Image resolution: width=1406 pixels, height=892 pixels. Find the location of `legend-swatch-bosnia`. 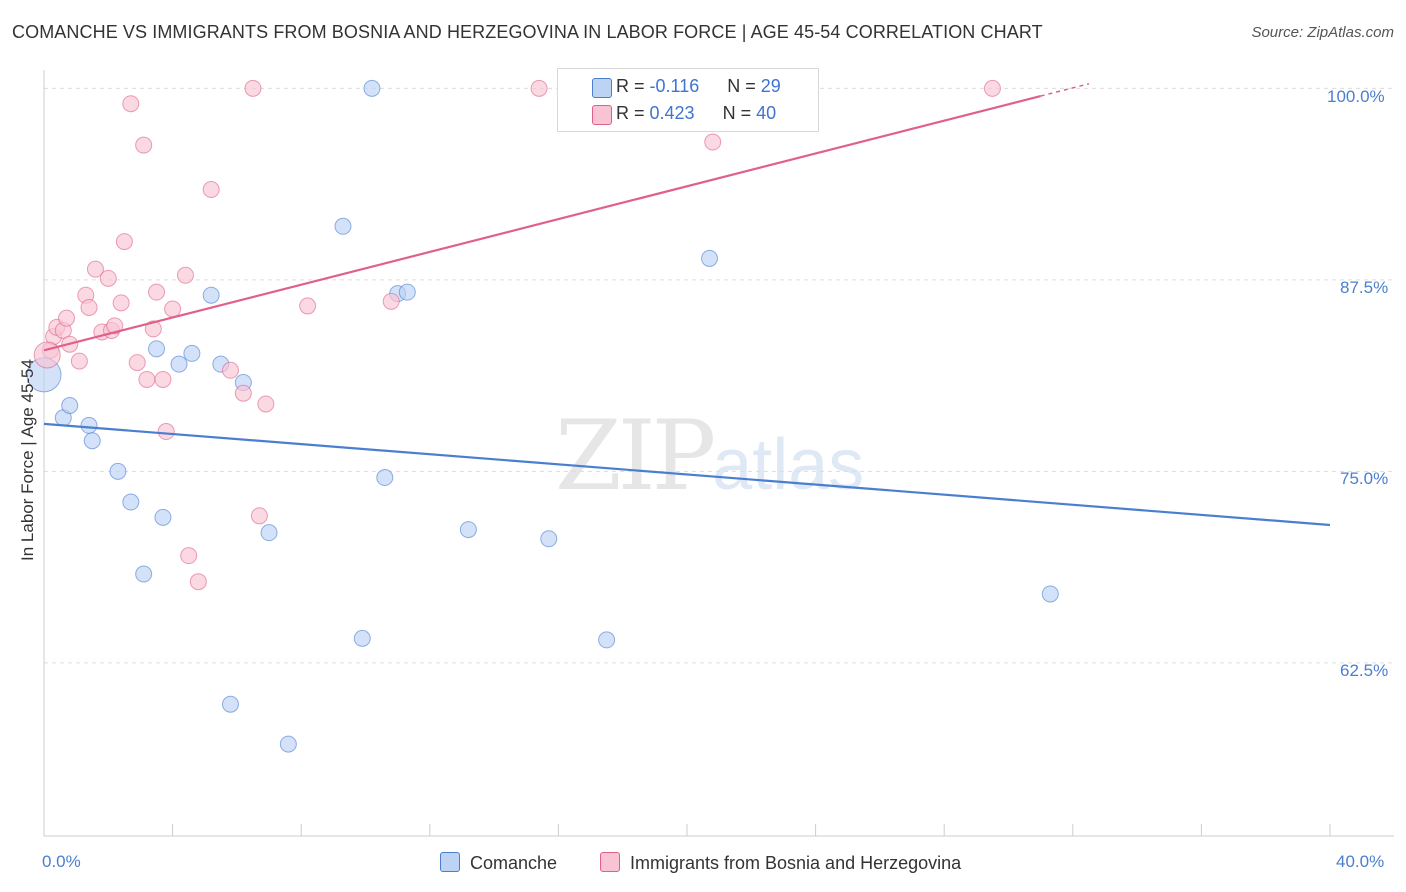

legend-swatch-bosnia is located at coordinates (602, 115).